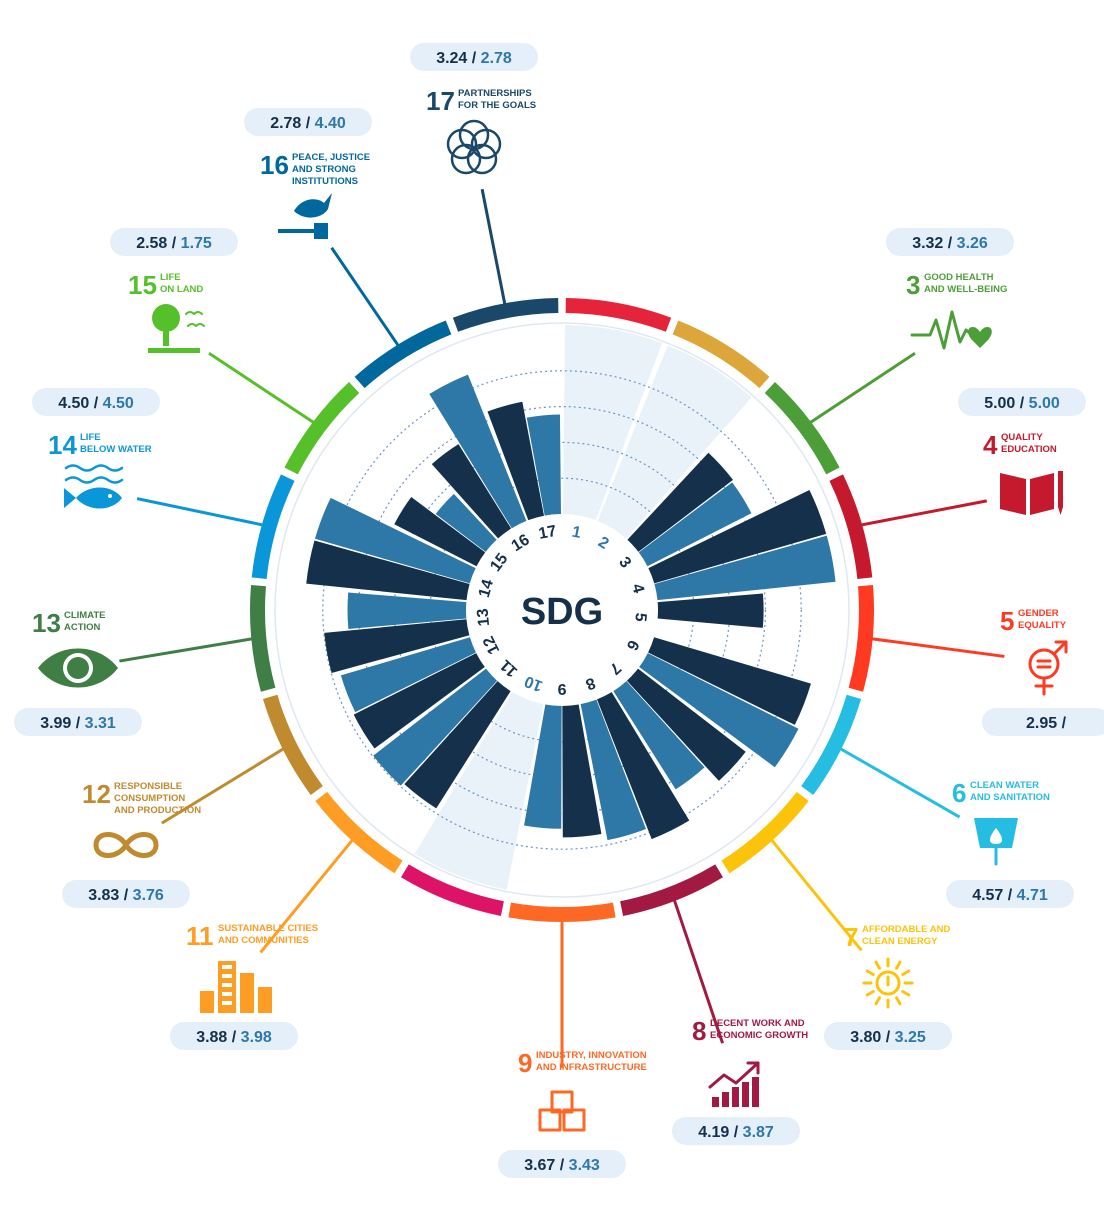  What do you see at coordinates (55, 723) in the screenshot?
I see `value-series1: 3.99` at bounding box center [55, 723].